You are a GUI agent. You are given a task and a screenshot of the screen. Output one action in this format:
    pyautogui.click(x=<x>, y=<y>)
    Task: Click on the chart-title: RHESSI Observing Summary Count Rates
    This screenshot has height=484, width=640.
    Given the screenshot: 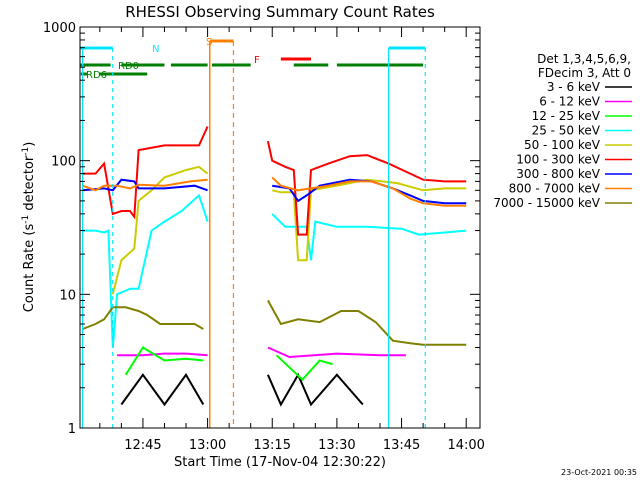 What is the action you would take?
    pyautogui.click(x=280, y=12)
    